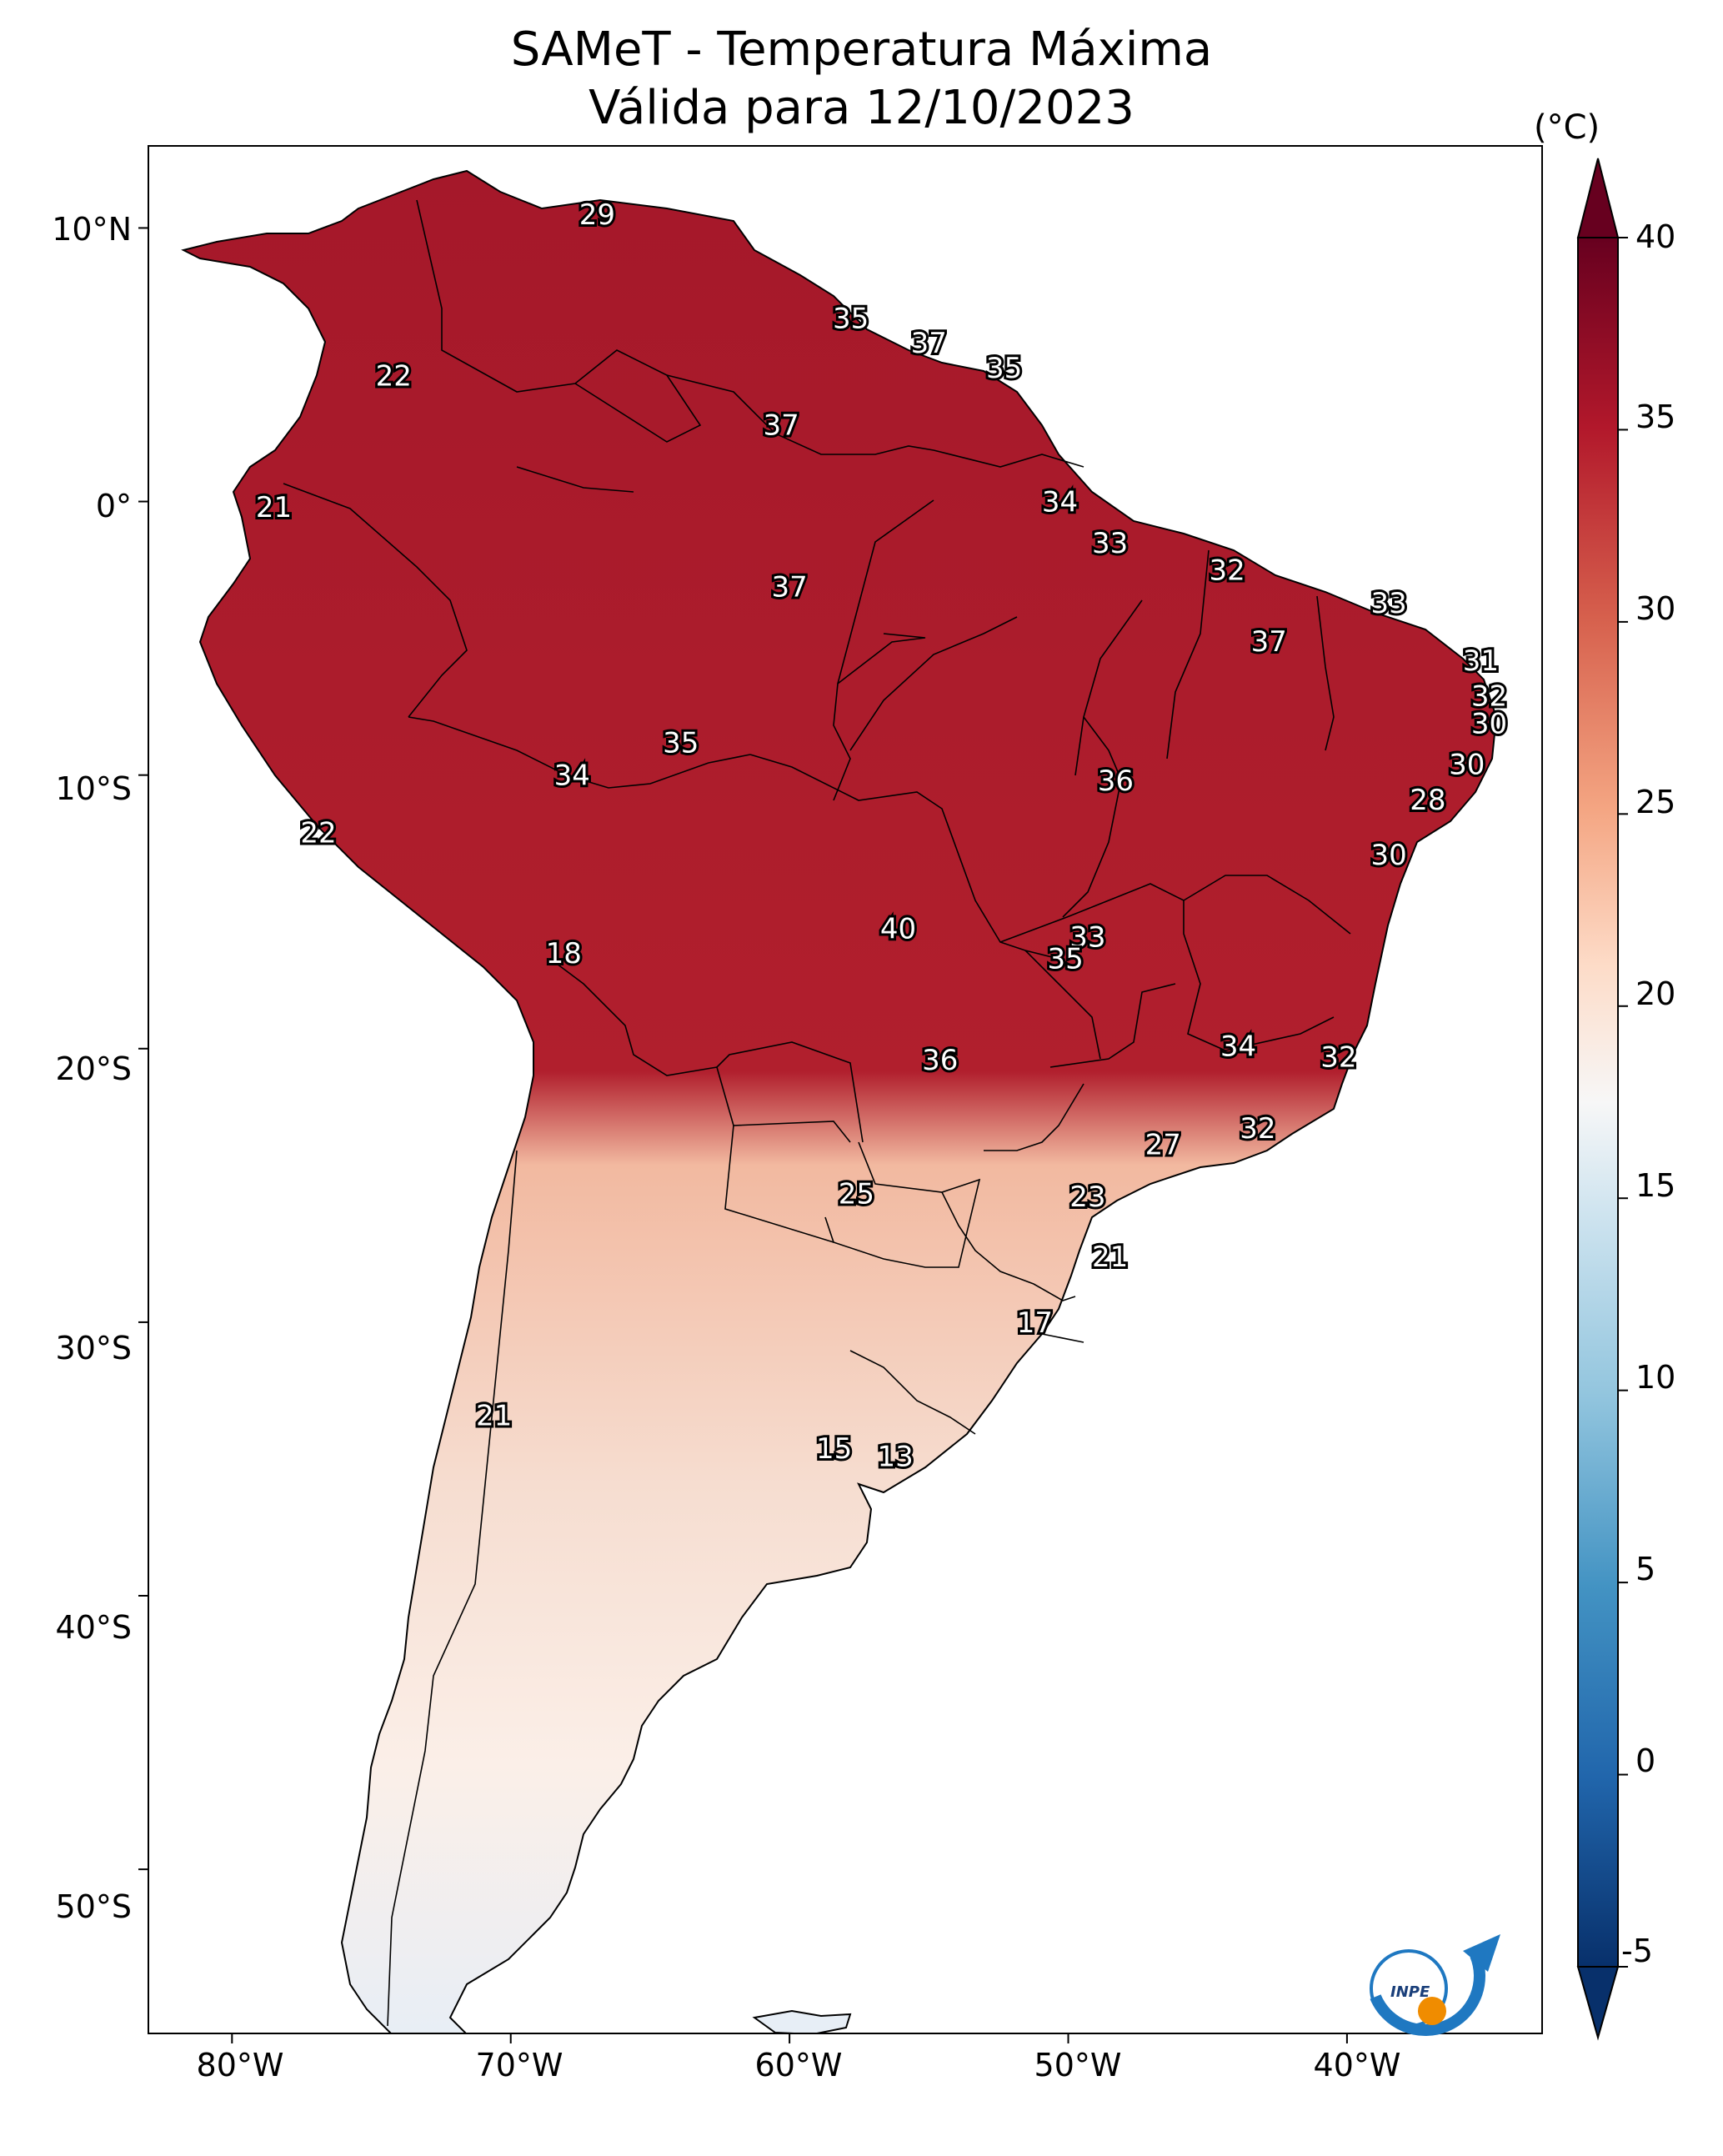 This screenshot has width=1723, height=2156. I want to click on lon-tick-label: 50°W, so click(1078, 2065).